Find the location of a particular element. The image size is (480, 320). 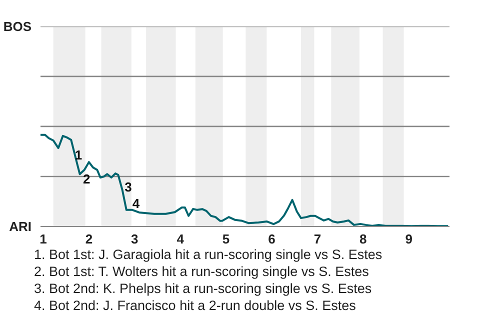

annotation: 2 is located at coordinates (86, 178).